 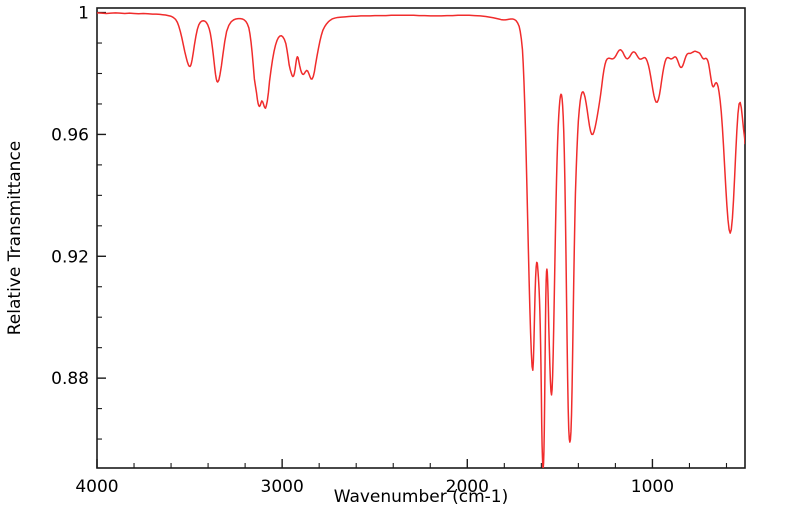 What do you see at coordinates (421, 497) in the screenshot?
I see `x-axis-title: Wavenumber (cm-1)` at bounding box center [421, 497].